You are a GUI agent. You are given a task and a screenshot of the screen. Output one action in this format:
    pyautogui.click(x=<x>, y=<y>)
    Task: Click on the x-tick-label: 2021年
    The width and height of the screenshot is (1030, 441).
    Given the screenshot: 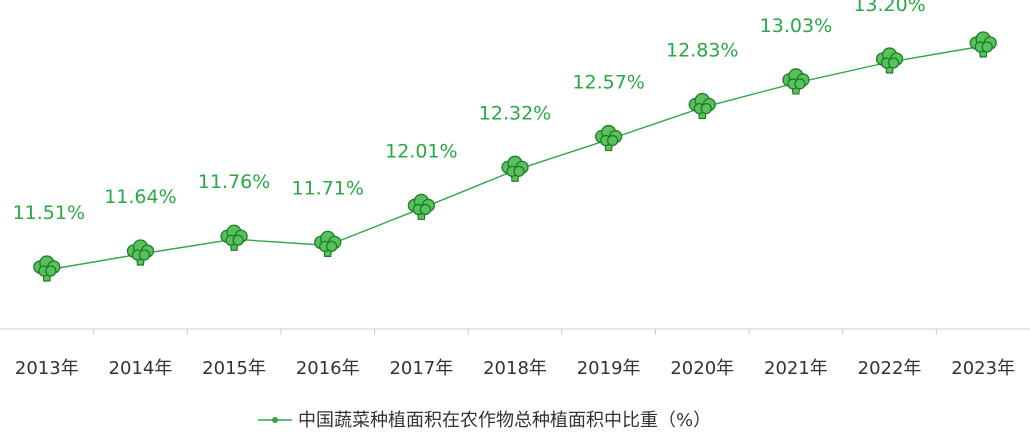 What is the action you would take?
    pyautogui.click(x=796, y=368)
    